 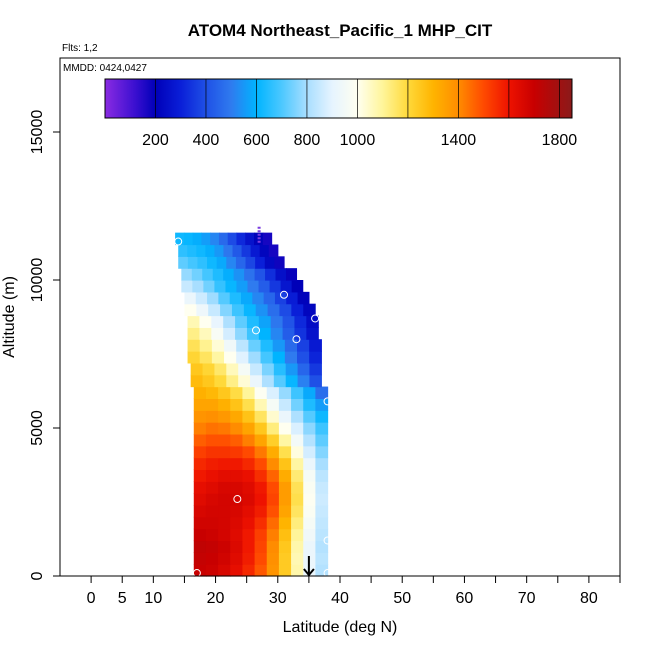 I want to click on colorbar-gradient, so click(x=338, y=98).